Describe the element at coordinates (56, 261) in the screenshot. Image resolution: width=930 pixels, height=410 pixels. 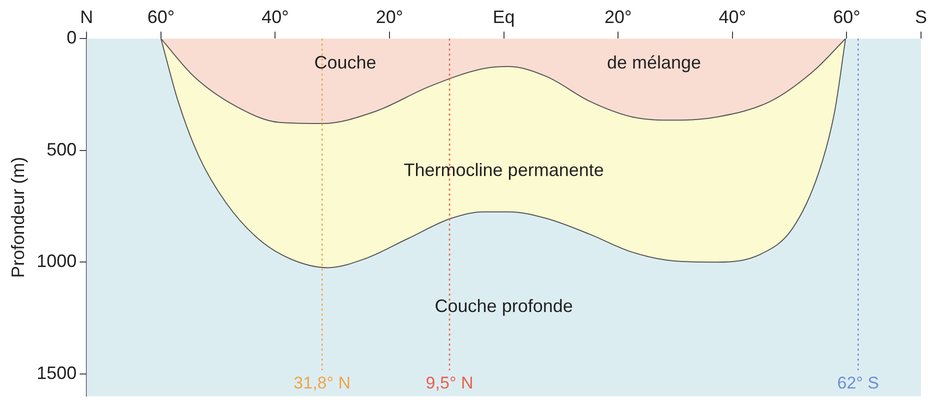
I see `y-tick-label: 1000` at that location.